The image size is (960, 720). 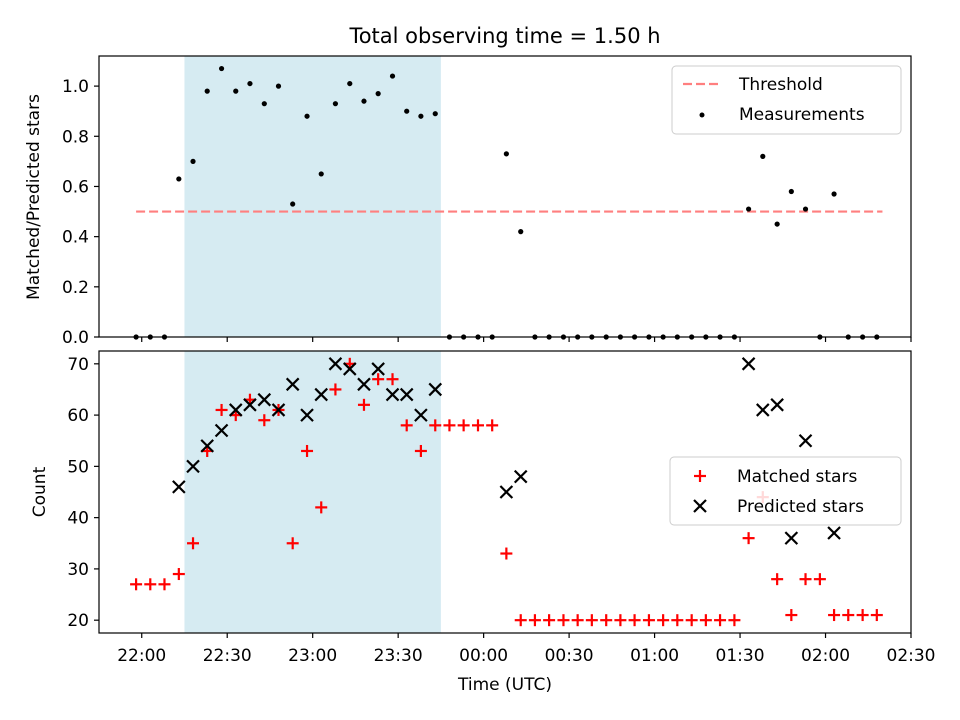 I want to click on x-tick-label: 00:00, so click(x=483, y=656).